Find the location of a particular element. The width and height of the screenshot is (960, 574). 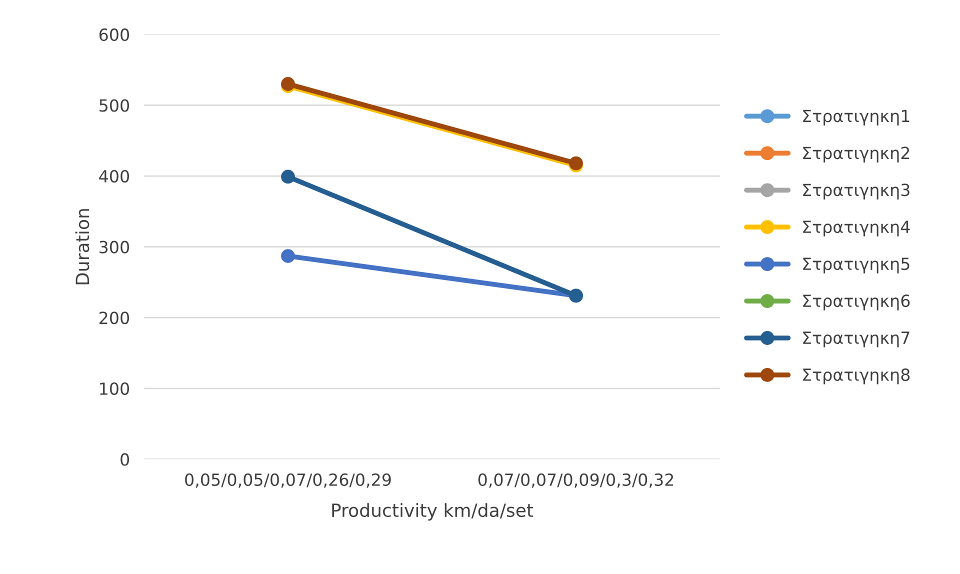

y-tick-label: 100 is located at coordinates (115, 388).